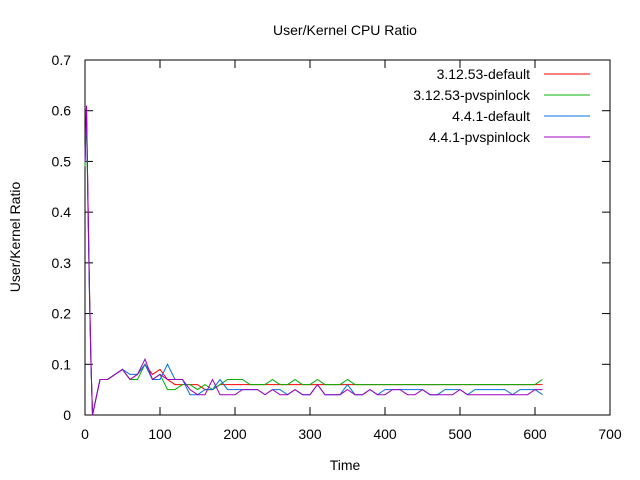 The image size is (640, 480). I want to click on x-tick-label: 100, so click(160, 434).